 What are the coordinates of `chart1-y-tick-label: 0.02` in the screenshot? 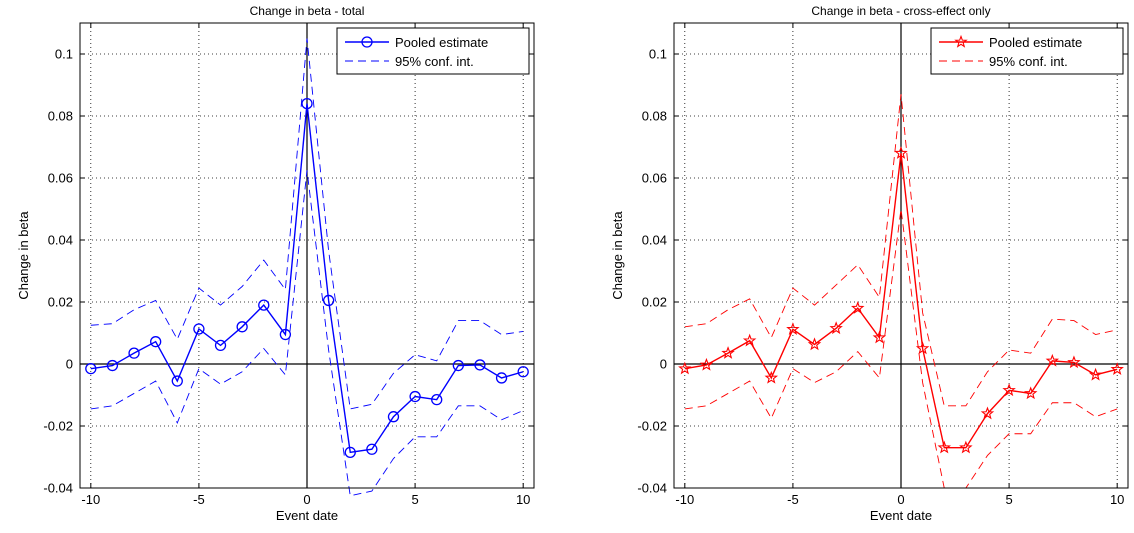 It's located at (654, 302).